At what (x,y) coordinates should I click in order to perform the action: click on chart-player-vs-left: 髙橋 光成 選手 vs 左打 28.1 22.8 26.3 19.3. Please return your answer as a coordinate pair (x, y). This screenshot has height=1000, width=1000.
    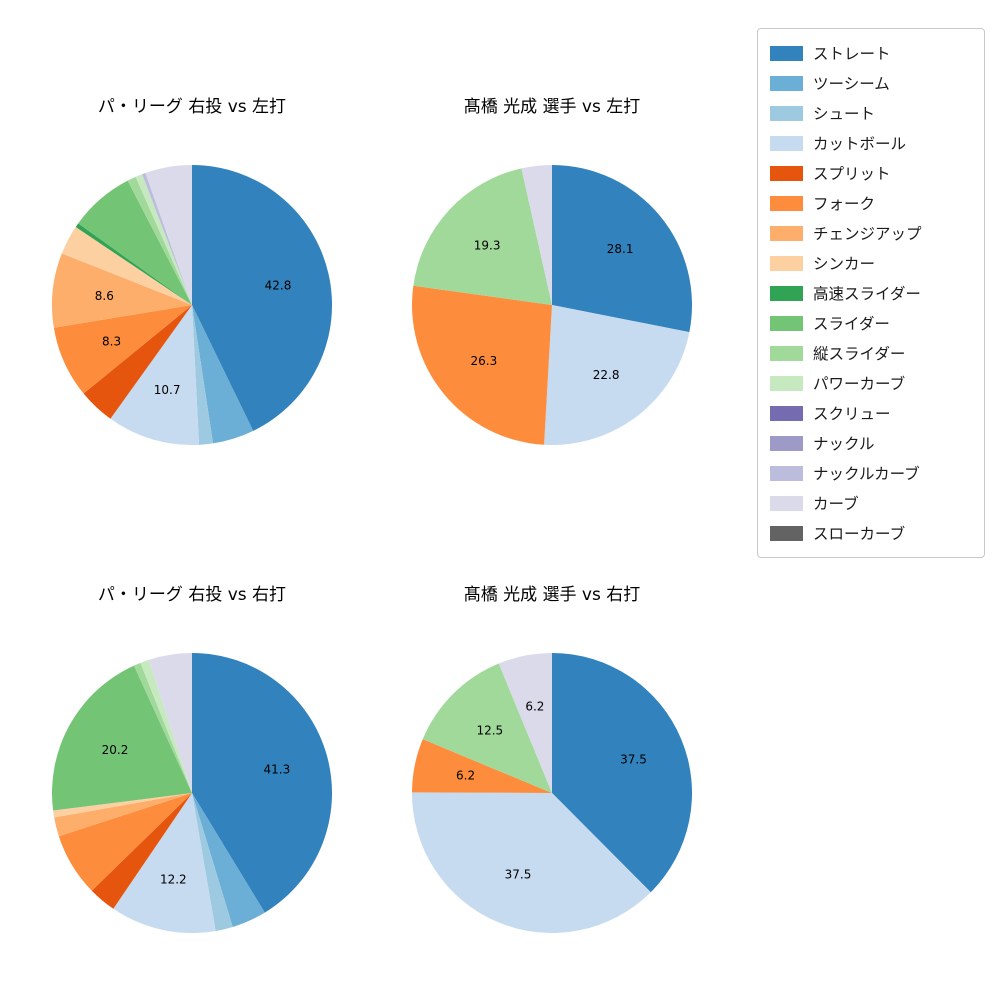
    Looking at the image, I should click on (552, 275).